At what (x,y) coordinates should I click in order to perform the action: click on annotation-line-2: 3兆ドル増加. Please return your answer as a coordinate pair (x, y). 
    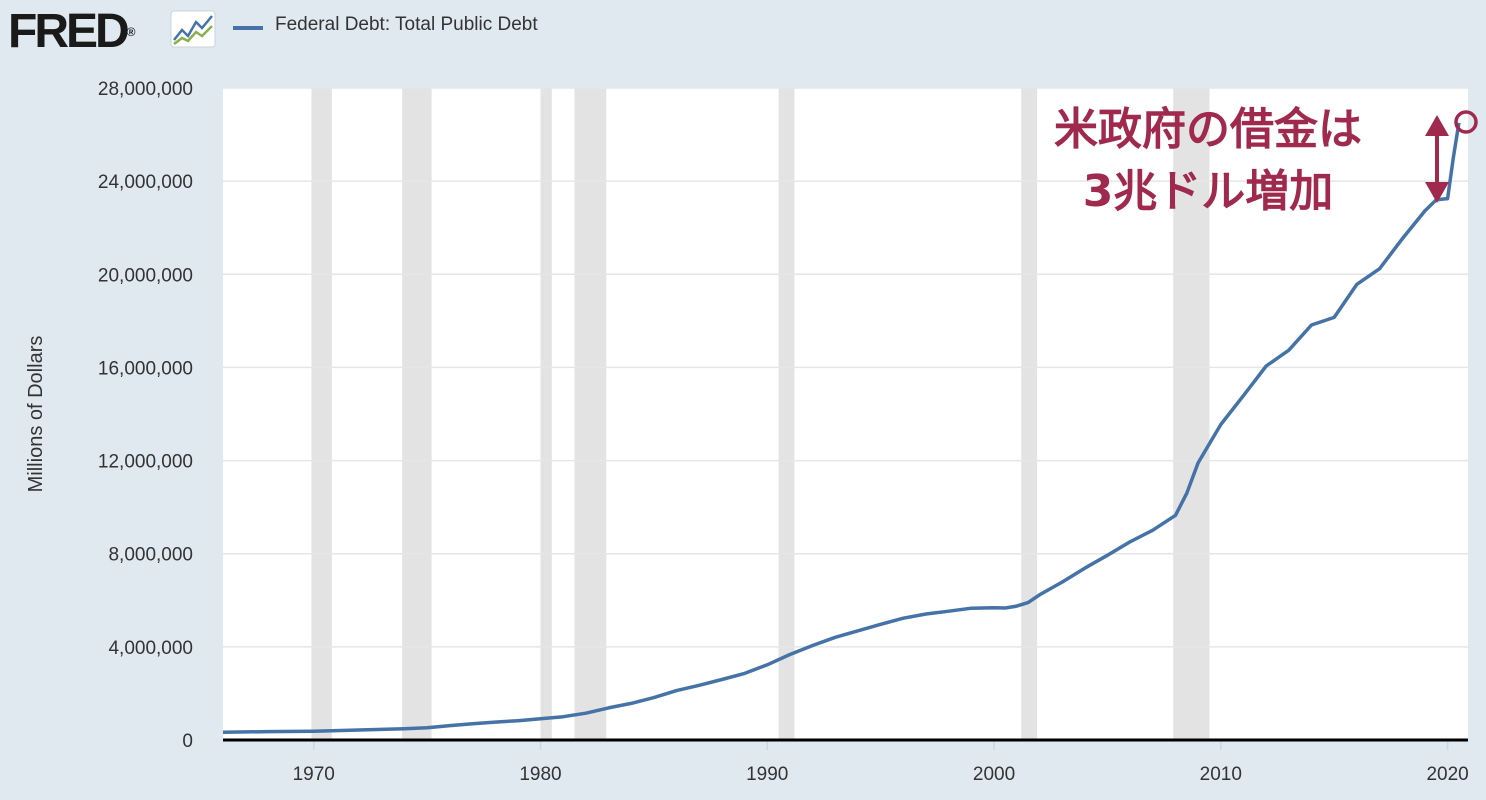
    Looking at the image, I should click on (1208, 191).